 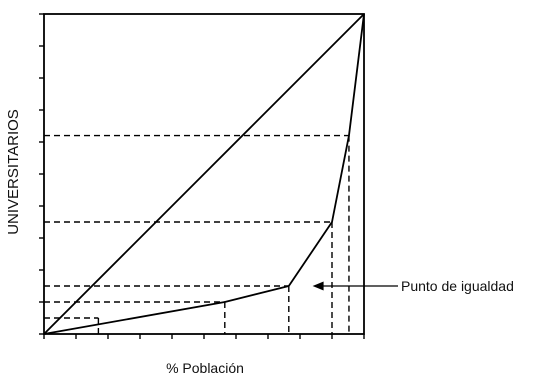 What do you see at coordinates (205, 367) in the screenshot?
I see `x-axis-label: % Población` at bounding box center [205, 367].